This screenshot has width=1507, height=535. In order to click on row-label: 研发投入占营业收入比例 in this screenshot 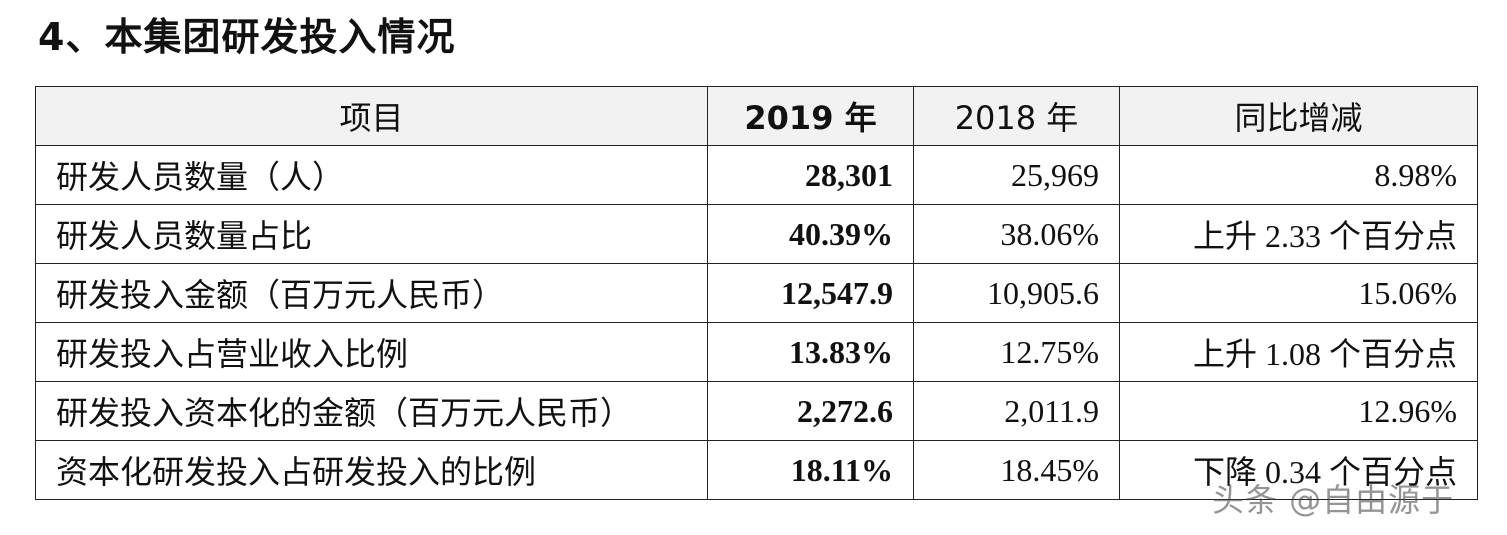, I will do `click(371, 352)`.